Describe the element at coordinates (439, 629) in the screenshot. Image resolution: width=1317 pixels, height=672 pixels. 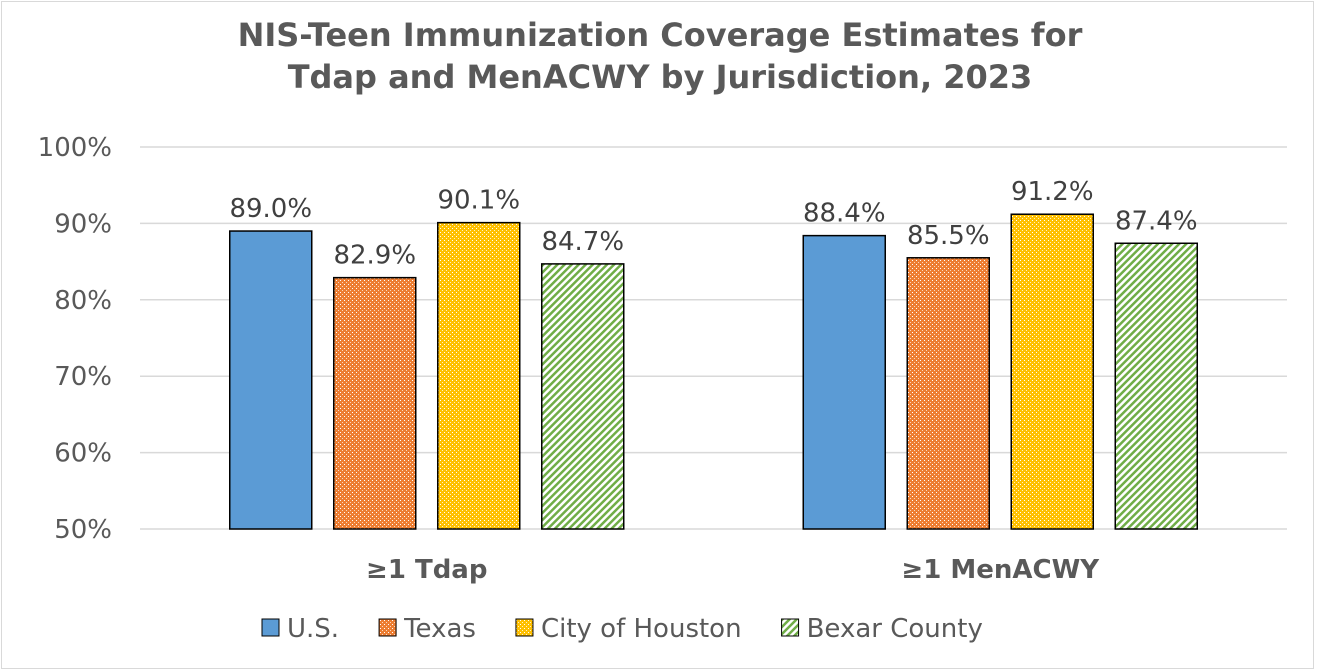
I see `legend-label: Texas` at that location.